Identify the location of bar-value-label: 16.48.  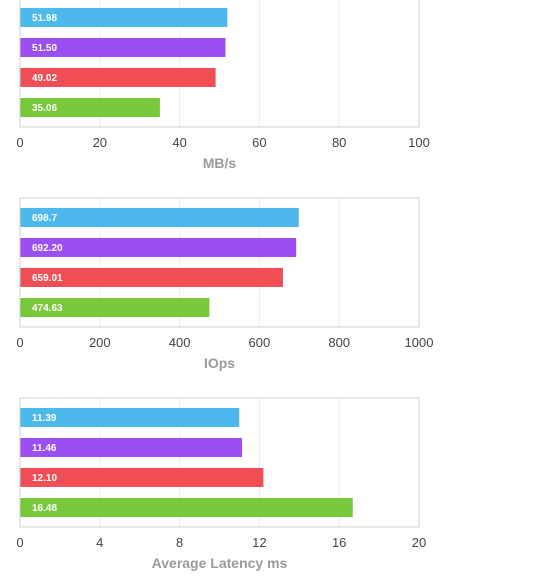
(44, 508).